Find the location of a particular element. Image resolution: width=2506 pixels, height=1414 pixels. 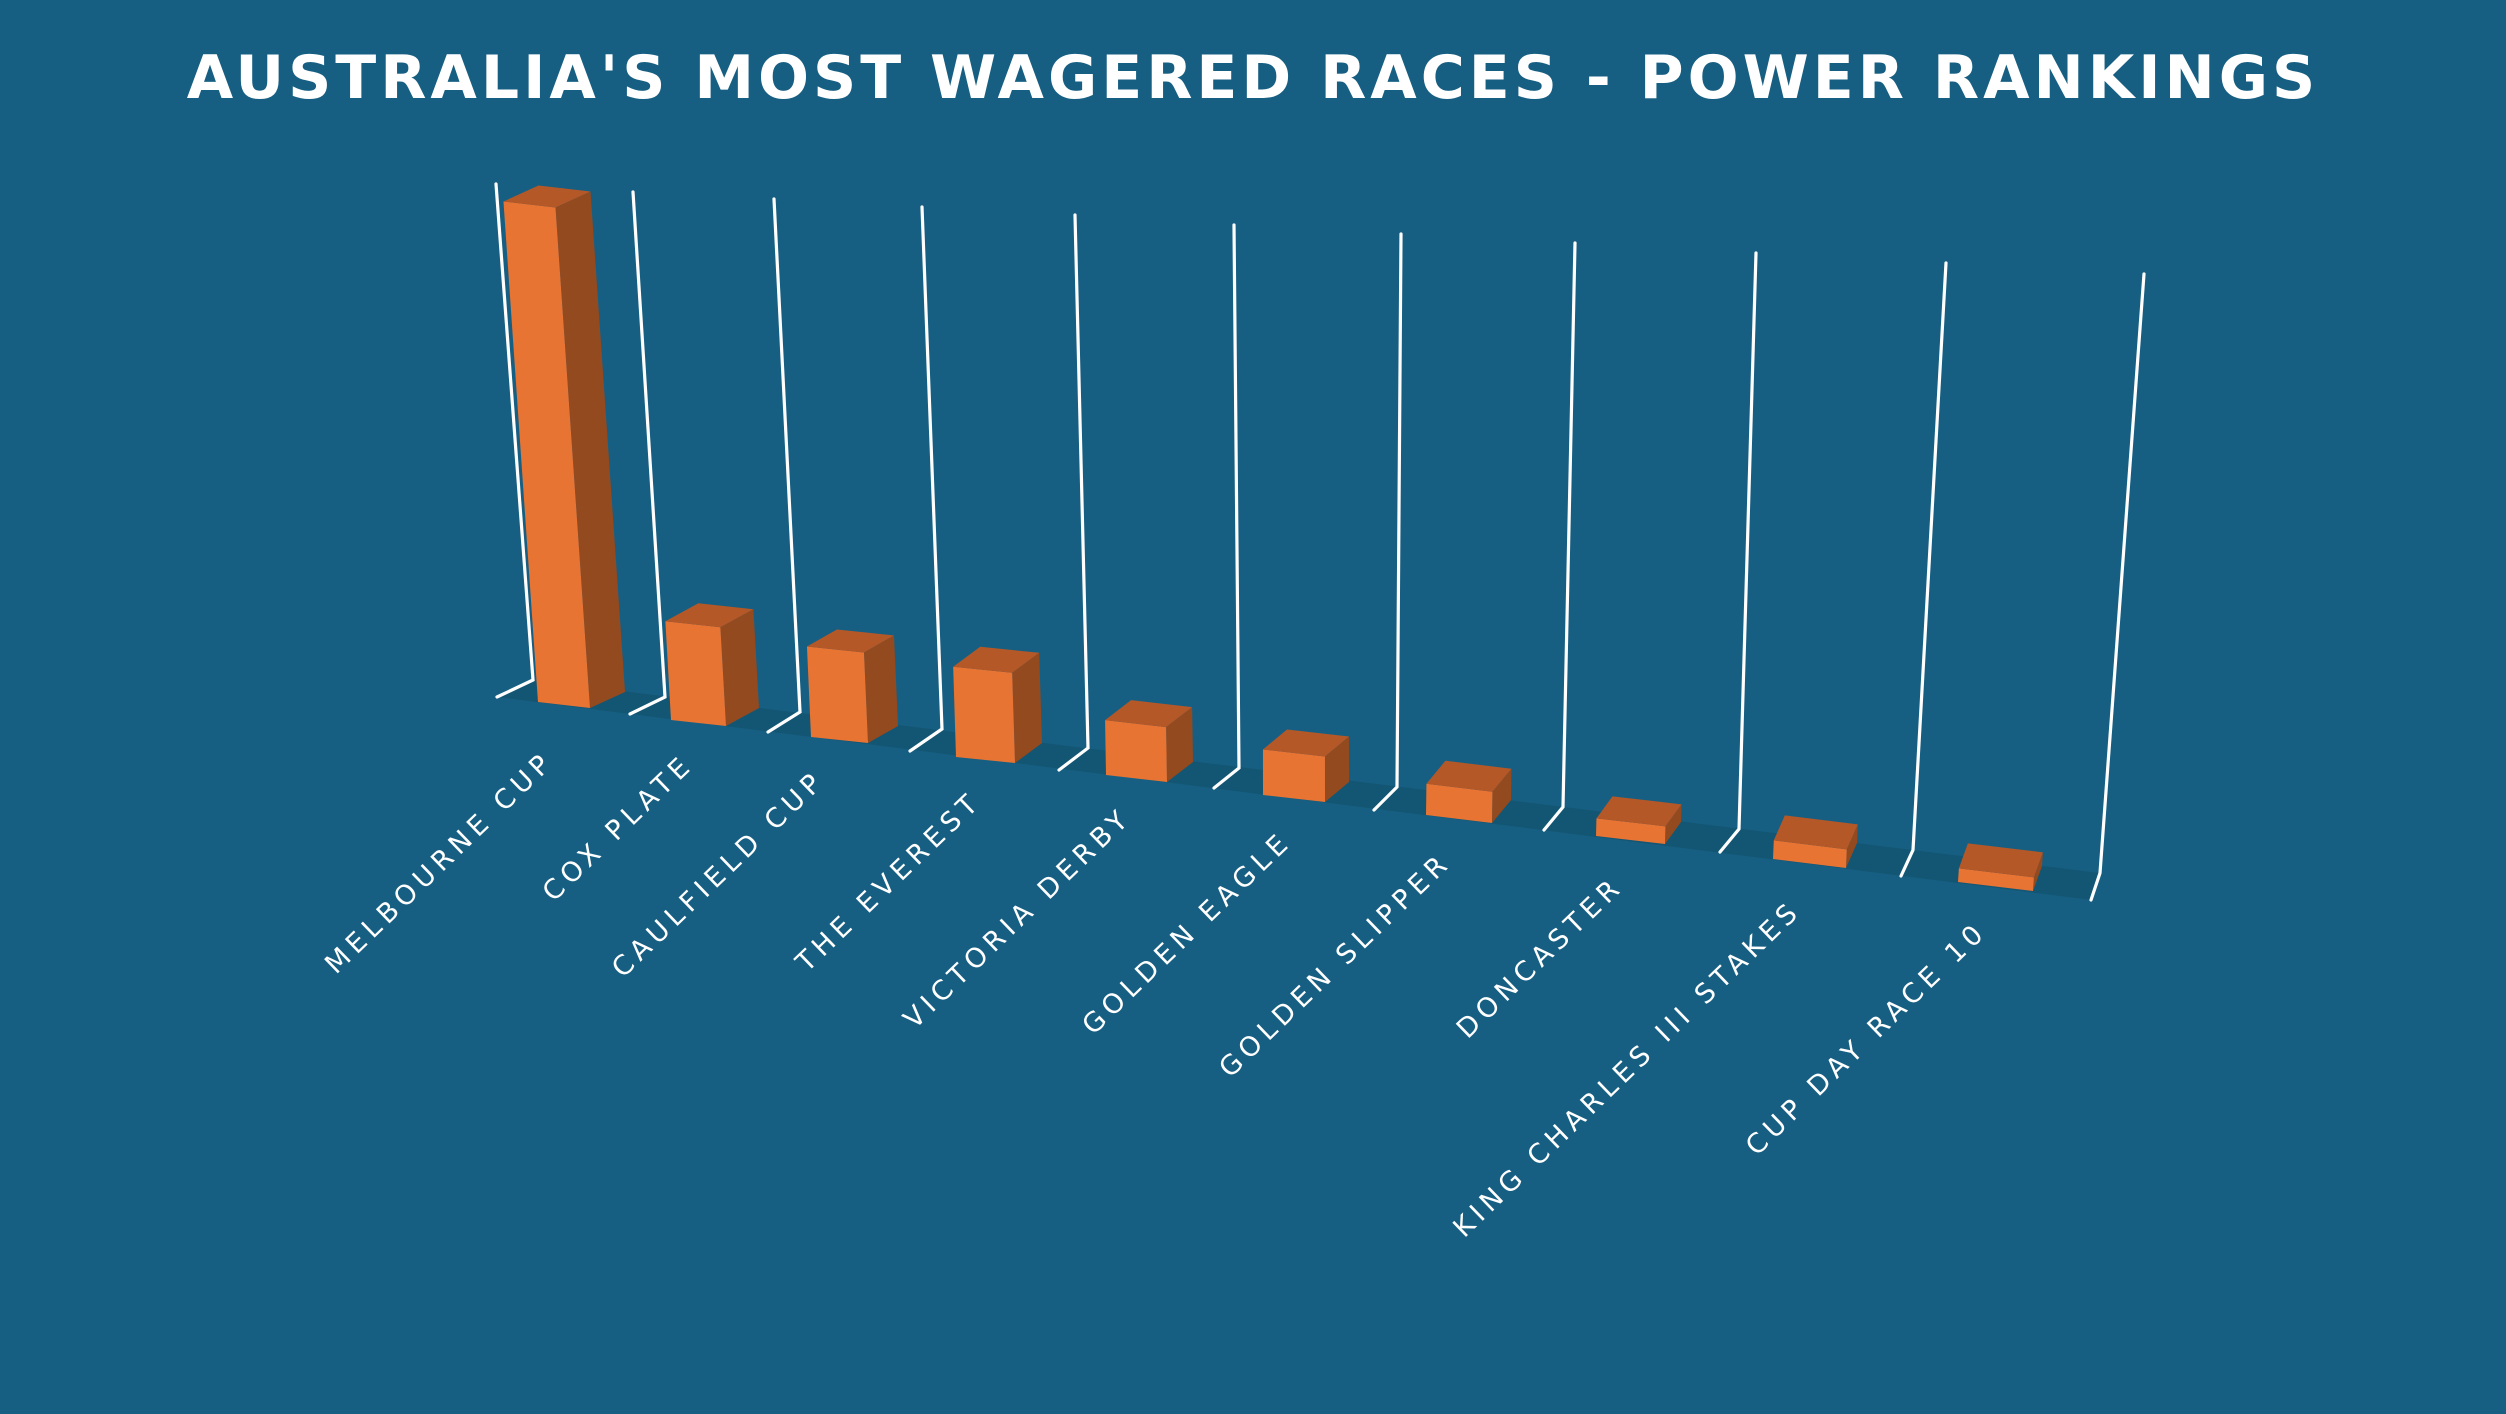

bar-doncaster is located at coordinates (1639, 820).